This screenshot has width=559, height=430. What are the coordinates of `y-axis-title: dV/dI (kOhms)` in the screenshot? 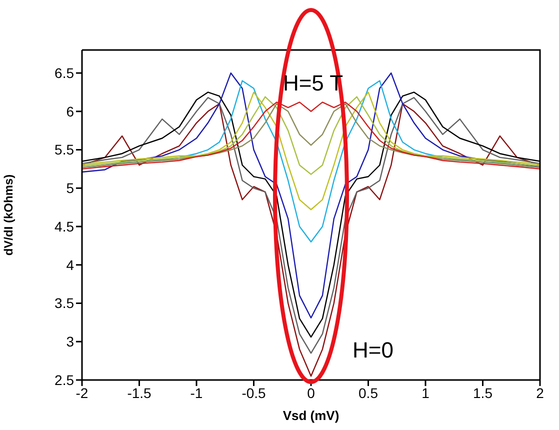 It's located at (8, 215).